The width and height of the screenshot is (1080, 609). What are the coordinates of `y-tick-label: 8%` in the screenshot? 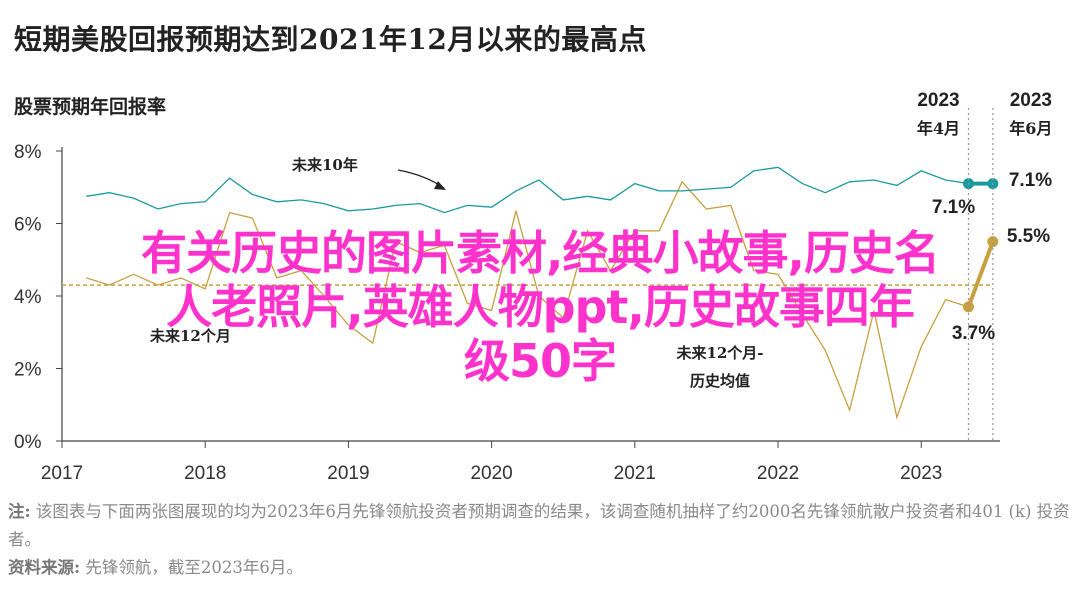 It's located at (28, 152).